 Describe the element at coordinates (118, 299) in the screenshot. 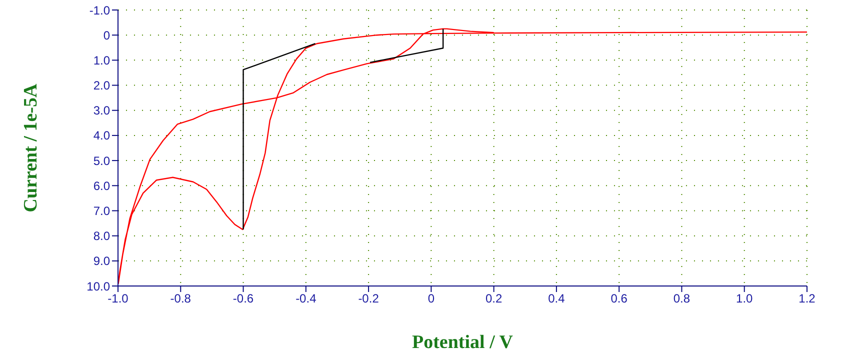

I see `x-tick-label: -1.0` at that location.